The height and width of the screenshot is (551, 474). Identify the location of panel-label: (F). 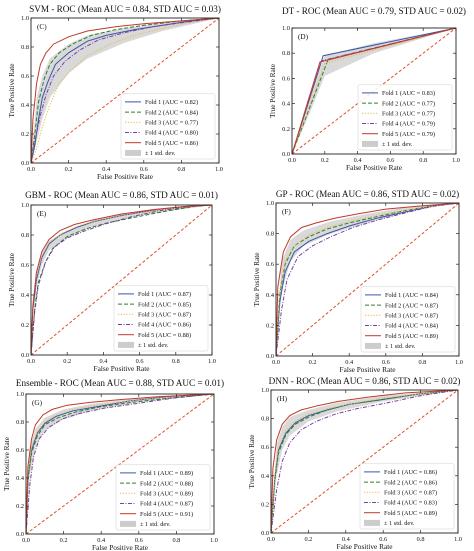
(286, 212).